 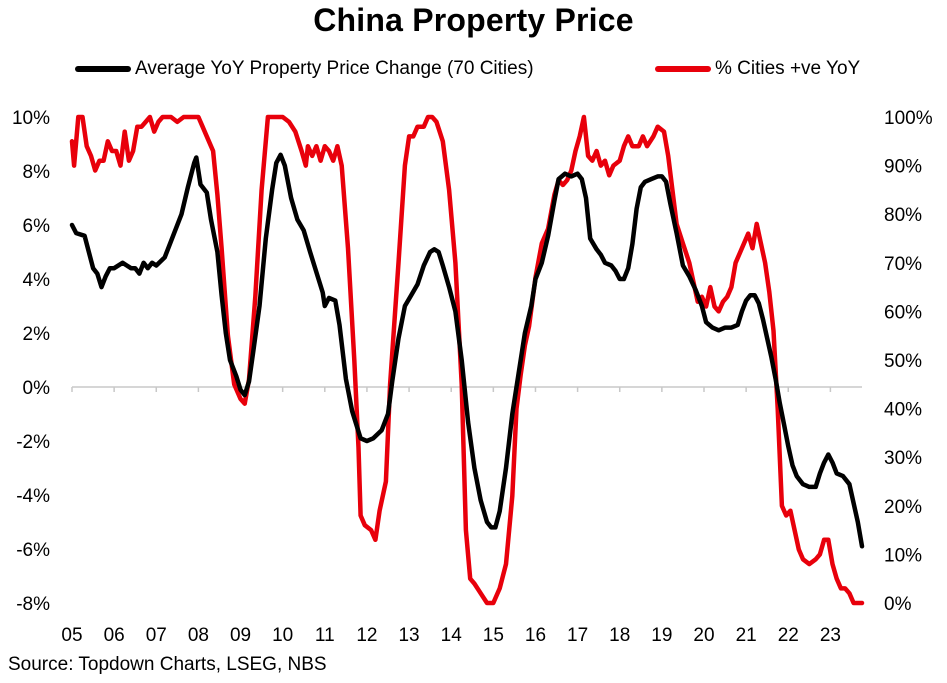 I want to click on y-right-tick-label: 0%, so click(x=898, y=604).